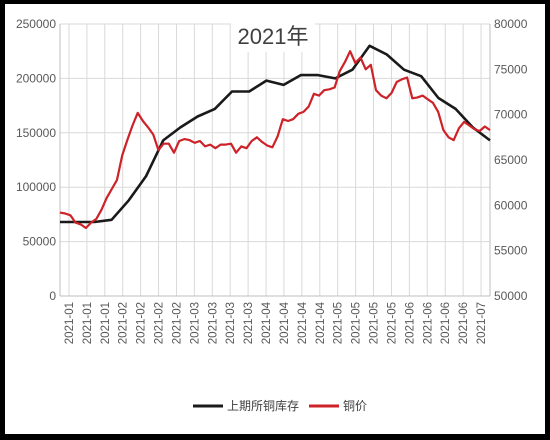 The height and width of the screenshot is (440, 550). What do you see at coordinates (355, 405) in the screenshot?
I see `legend-label-2: 铜价` at bounding box center [355, 405].